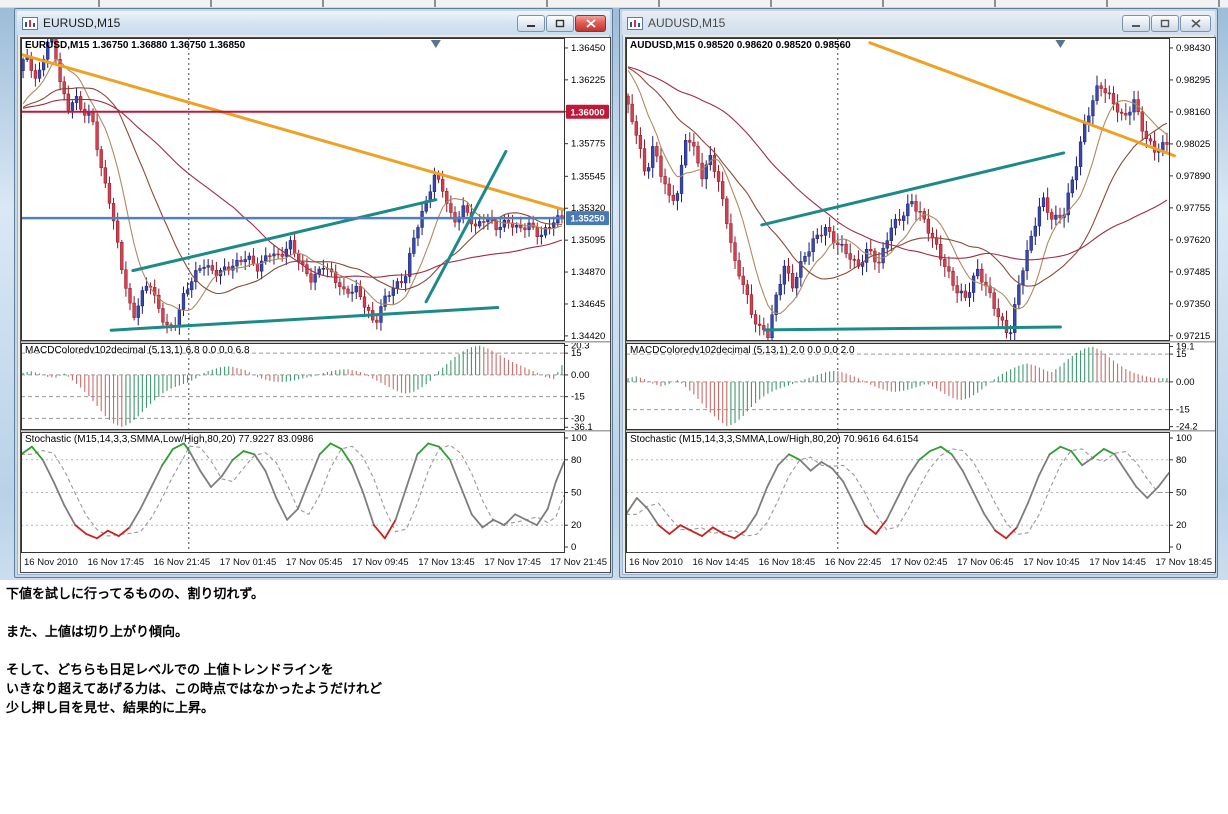 The image size is (1228, 814). I want to click on time-axis-label: 16 Nov 22:45, so click(853, 562).